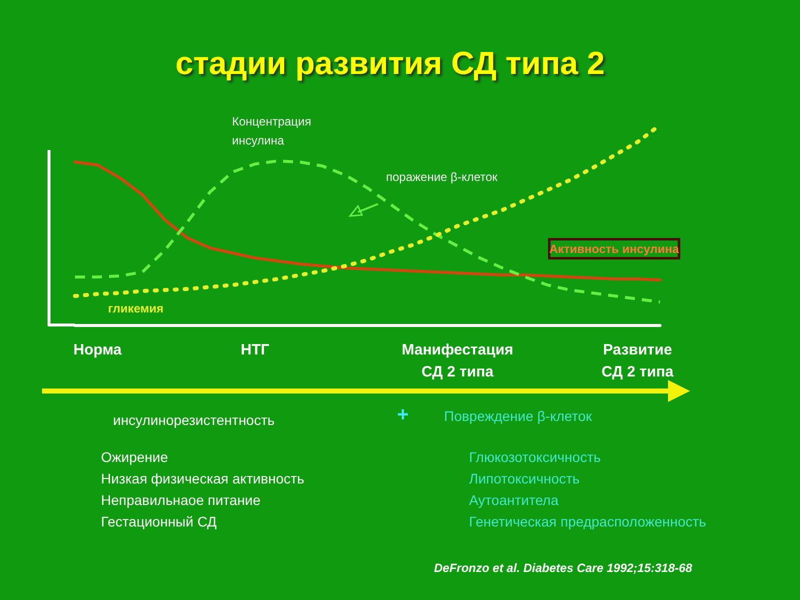  I want to click on text: Повреждение β-клеток, so click(518, 416).